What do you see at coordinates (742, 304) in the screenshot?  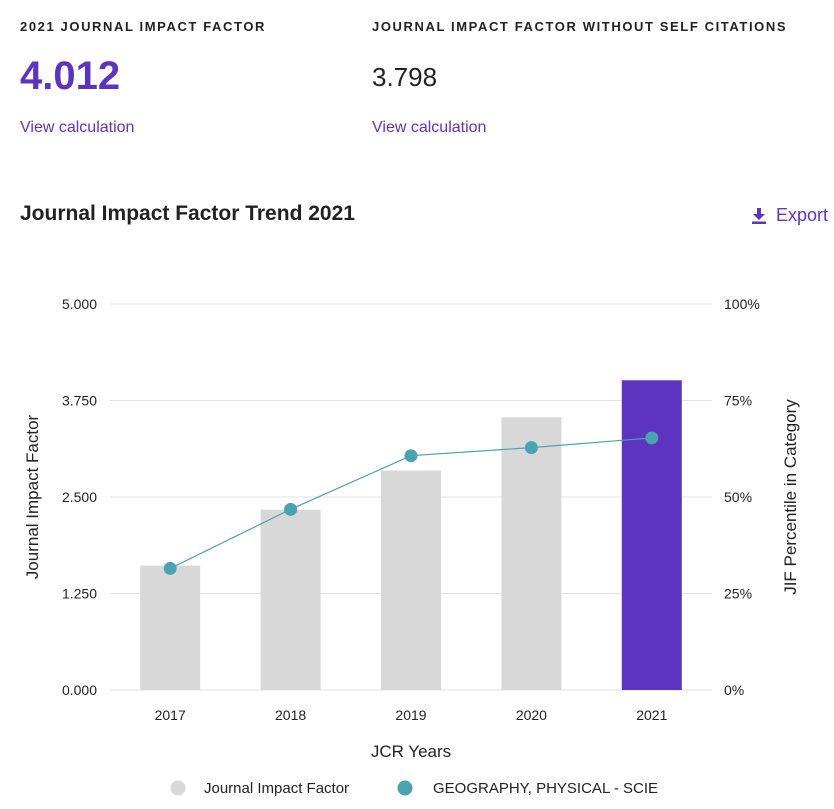 I see `y2-tick-label: 100%` at bounding box center [742, 304].